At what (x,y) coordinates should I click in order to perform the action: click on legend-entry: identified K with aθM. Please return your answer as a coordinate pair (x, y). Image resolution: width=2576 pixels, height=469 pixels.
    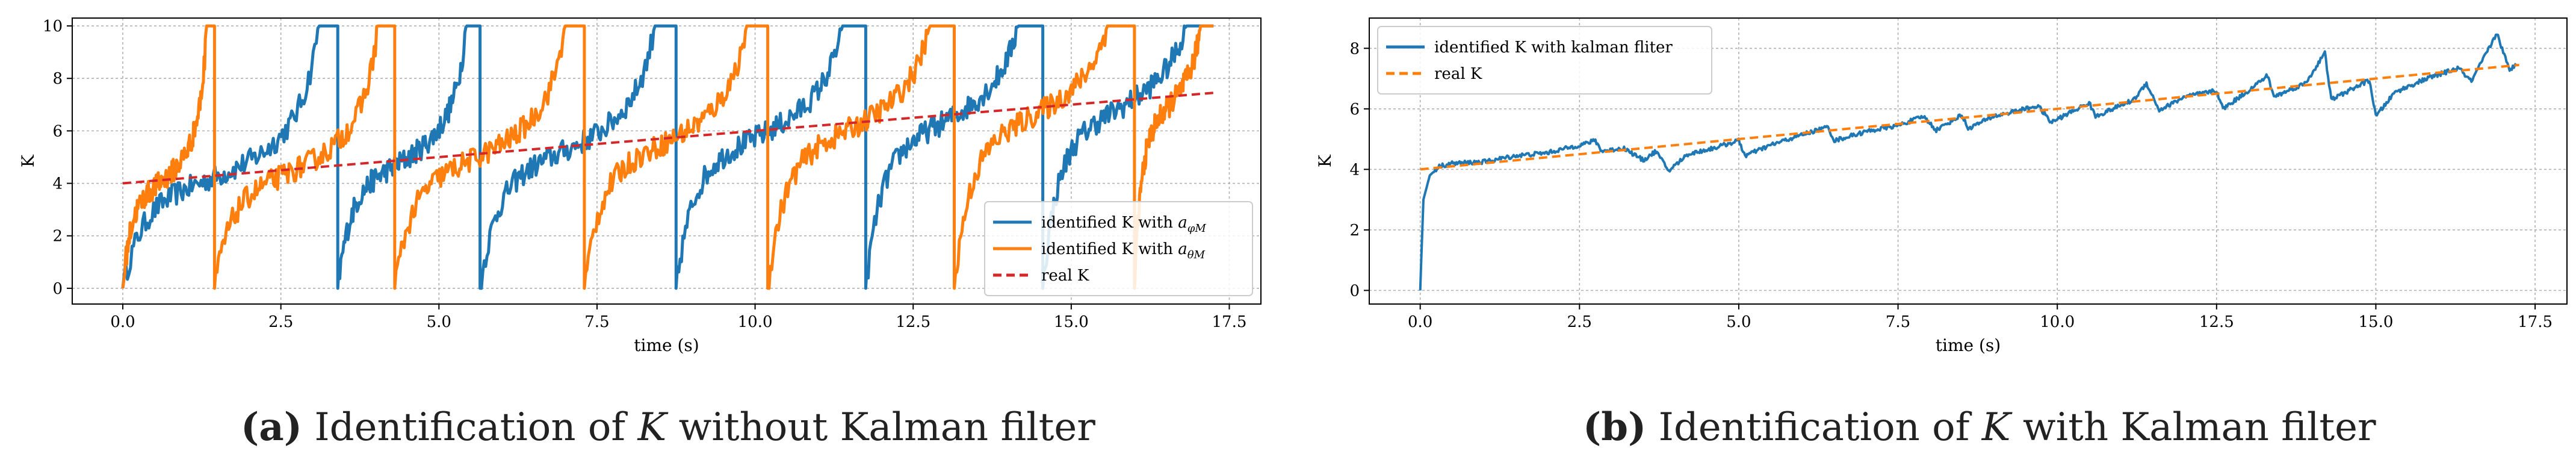
    Looking at the image, I should click on (1123, 250).